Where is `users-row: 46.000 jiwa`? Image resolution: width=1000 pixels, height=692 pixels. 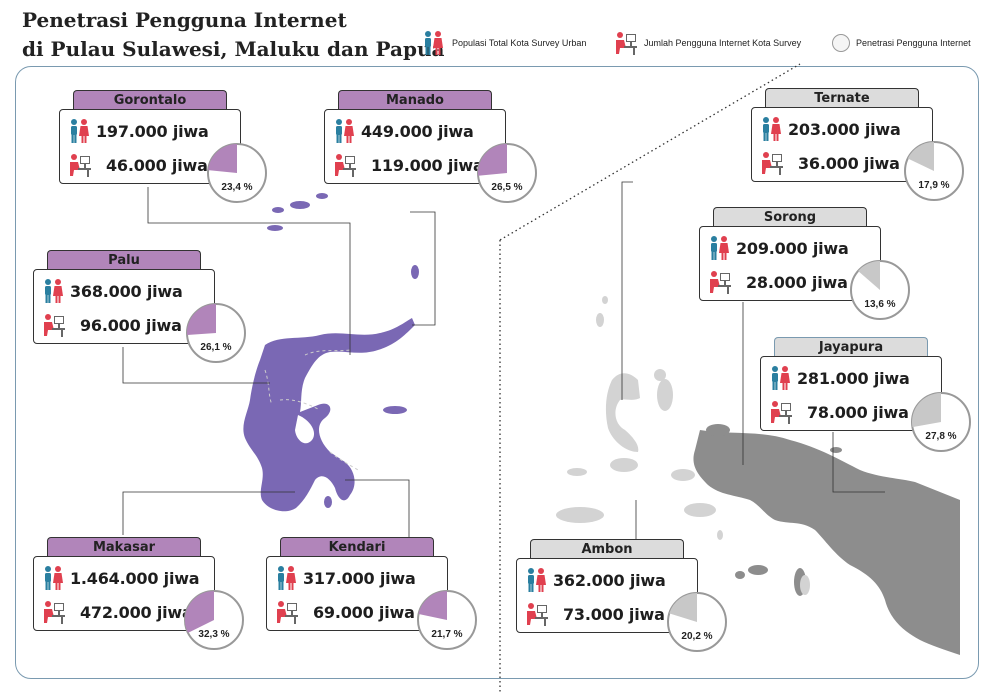 users-row: 46.000 jiwa is located at coordinates (137, 165).